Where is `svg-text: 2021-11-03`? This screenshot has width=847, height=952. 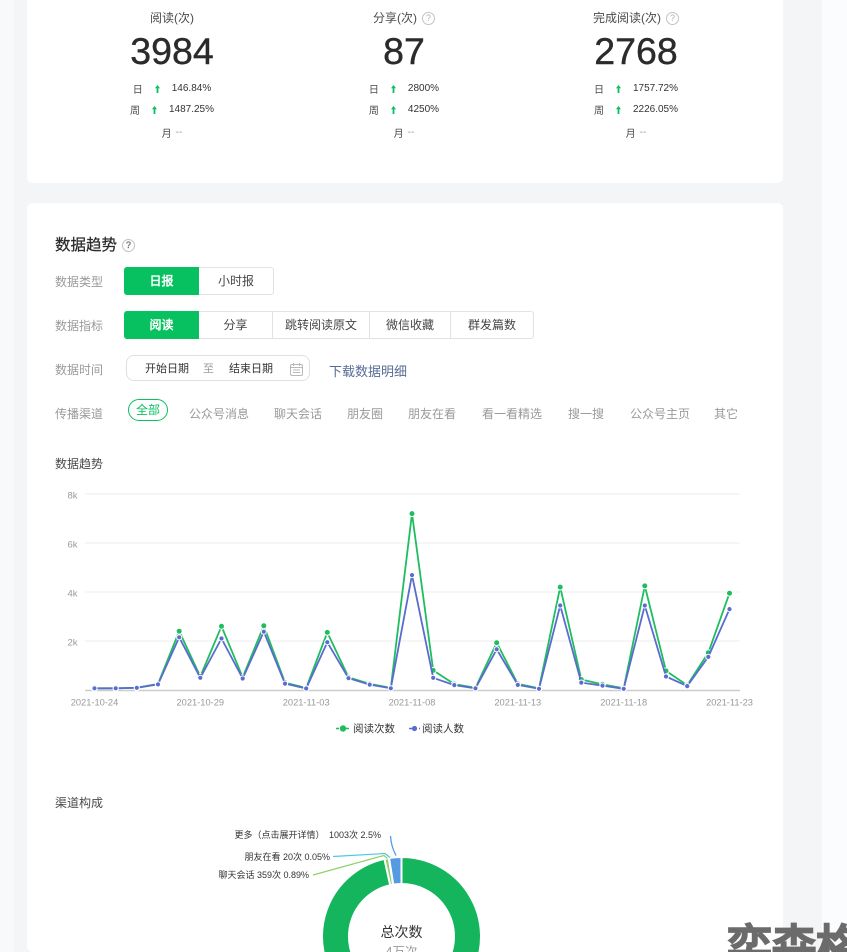
svg-text: 2021-11-03 is located at coordinates (306, 703).